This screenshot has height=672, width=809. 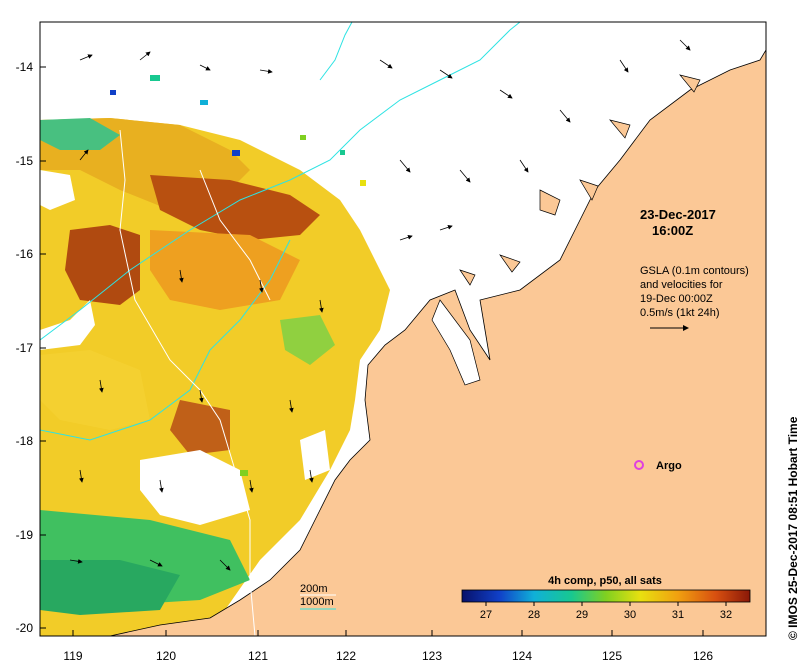 What do you see at coordinates (25, 441) in the screenshot?
I see `lat-label: -18` at bounding box center [25, 441].